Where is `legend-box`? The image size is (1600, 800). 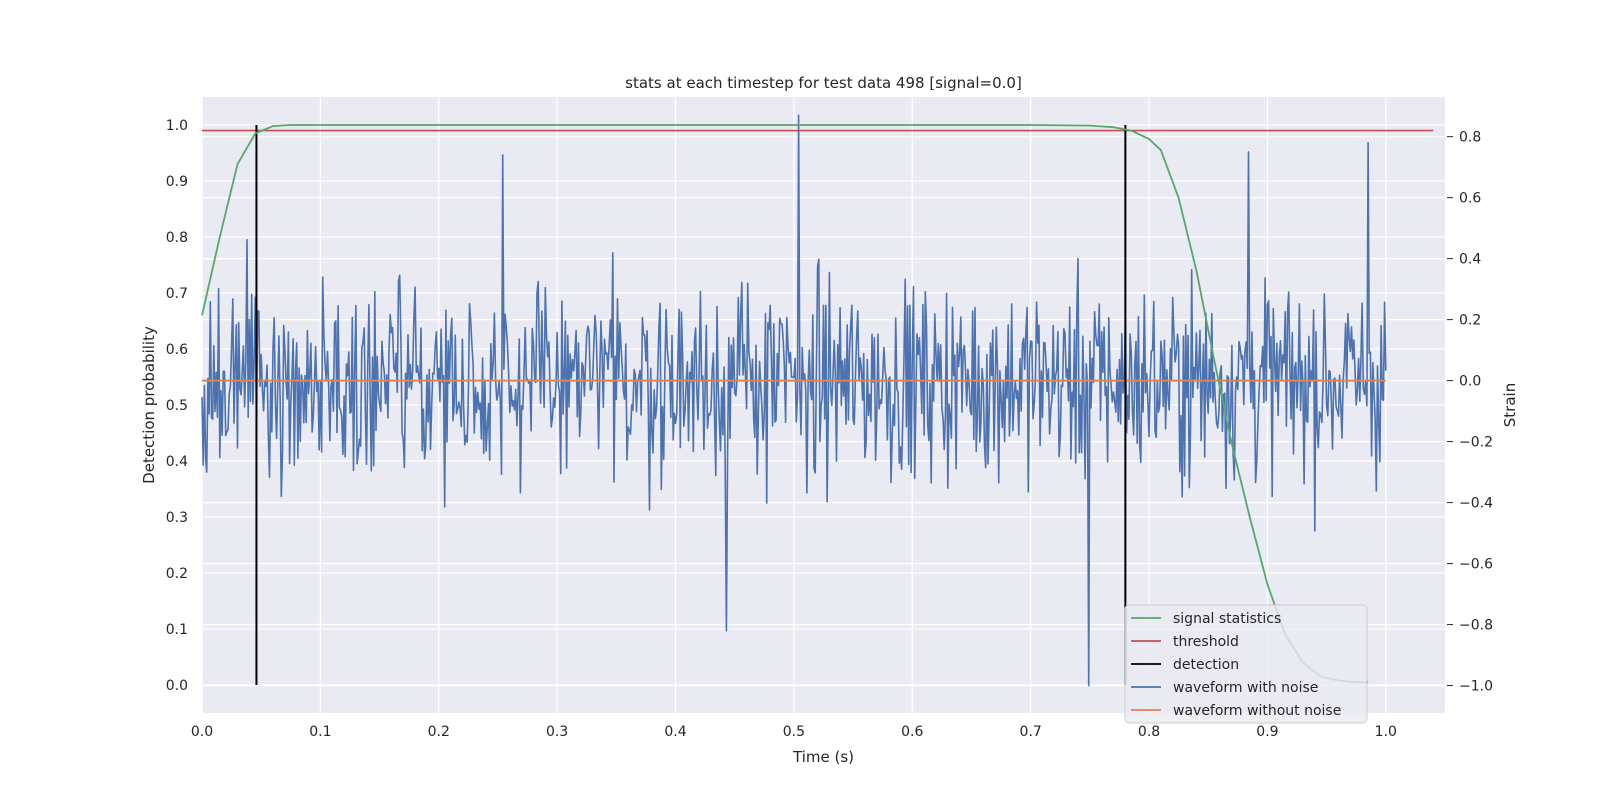
legend-box is located at coordinates (1246, 664).